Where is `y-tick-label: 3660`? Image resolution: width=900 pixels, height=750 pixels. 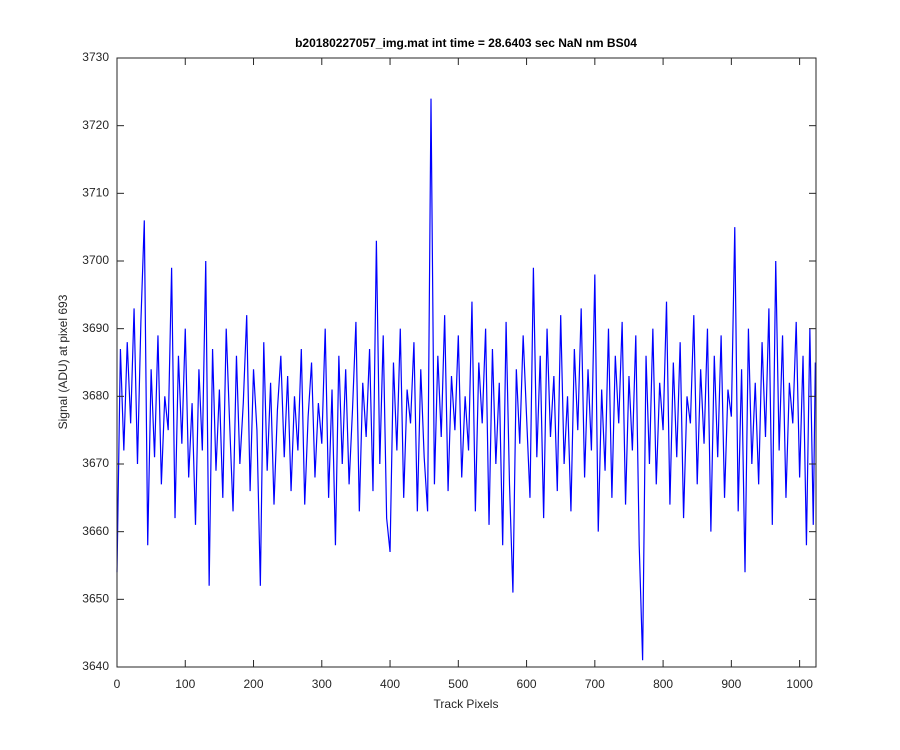
y-tick-label: 3660 is located at coordinates (95, 531).